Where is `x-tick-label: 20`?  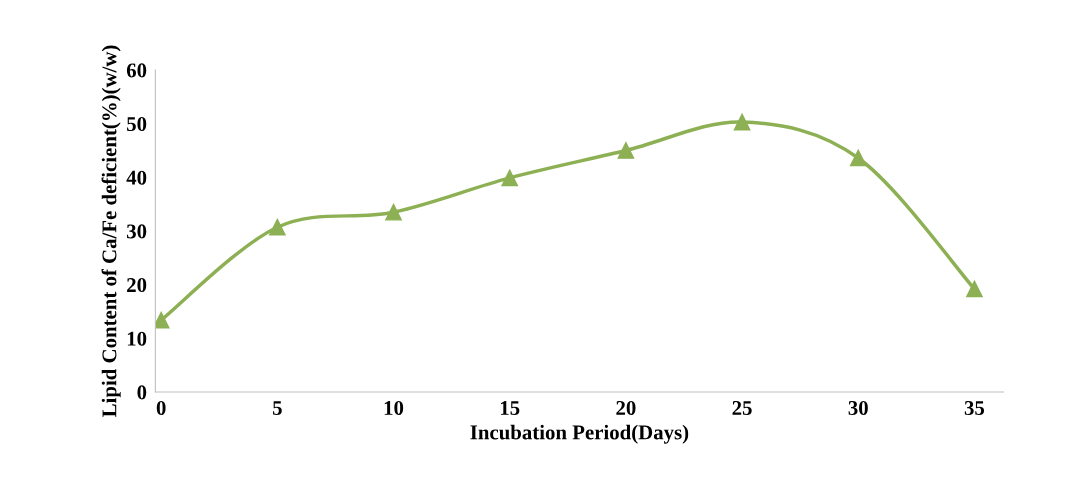 x-tick-label: 20 is located at coordinates (626, 407).